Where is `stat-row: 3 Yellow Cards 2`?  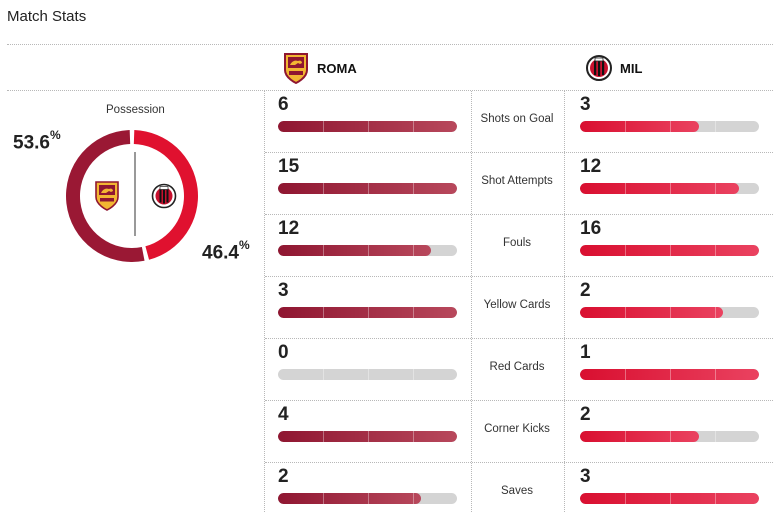
stat-row: 3 Yellow Cards 2 is located at coordinates (520, 307).